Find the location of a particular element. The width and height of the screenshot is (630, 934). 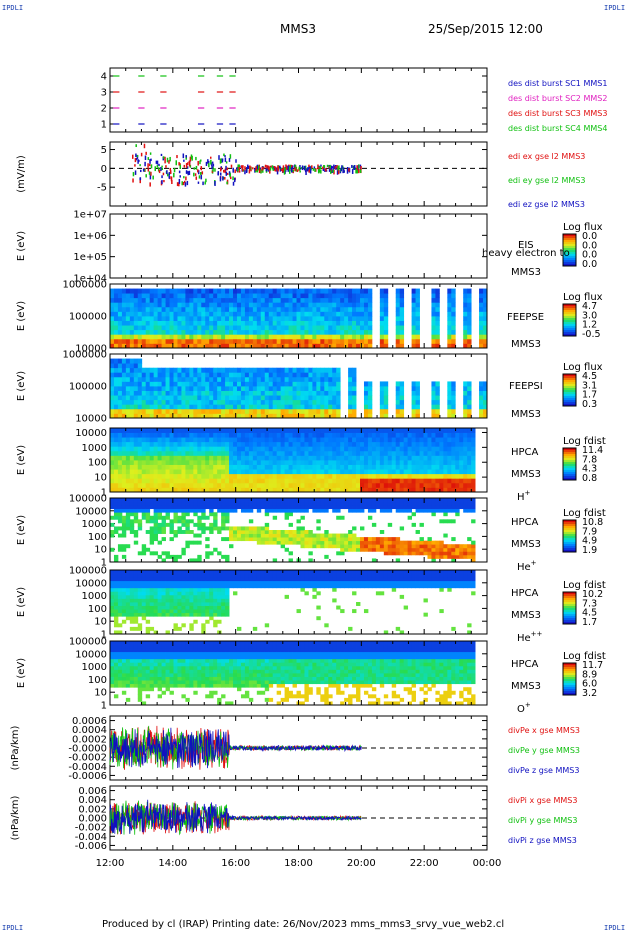

hpca_h-colorbar-band is located at coordinates (569, 465).